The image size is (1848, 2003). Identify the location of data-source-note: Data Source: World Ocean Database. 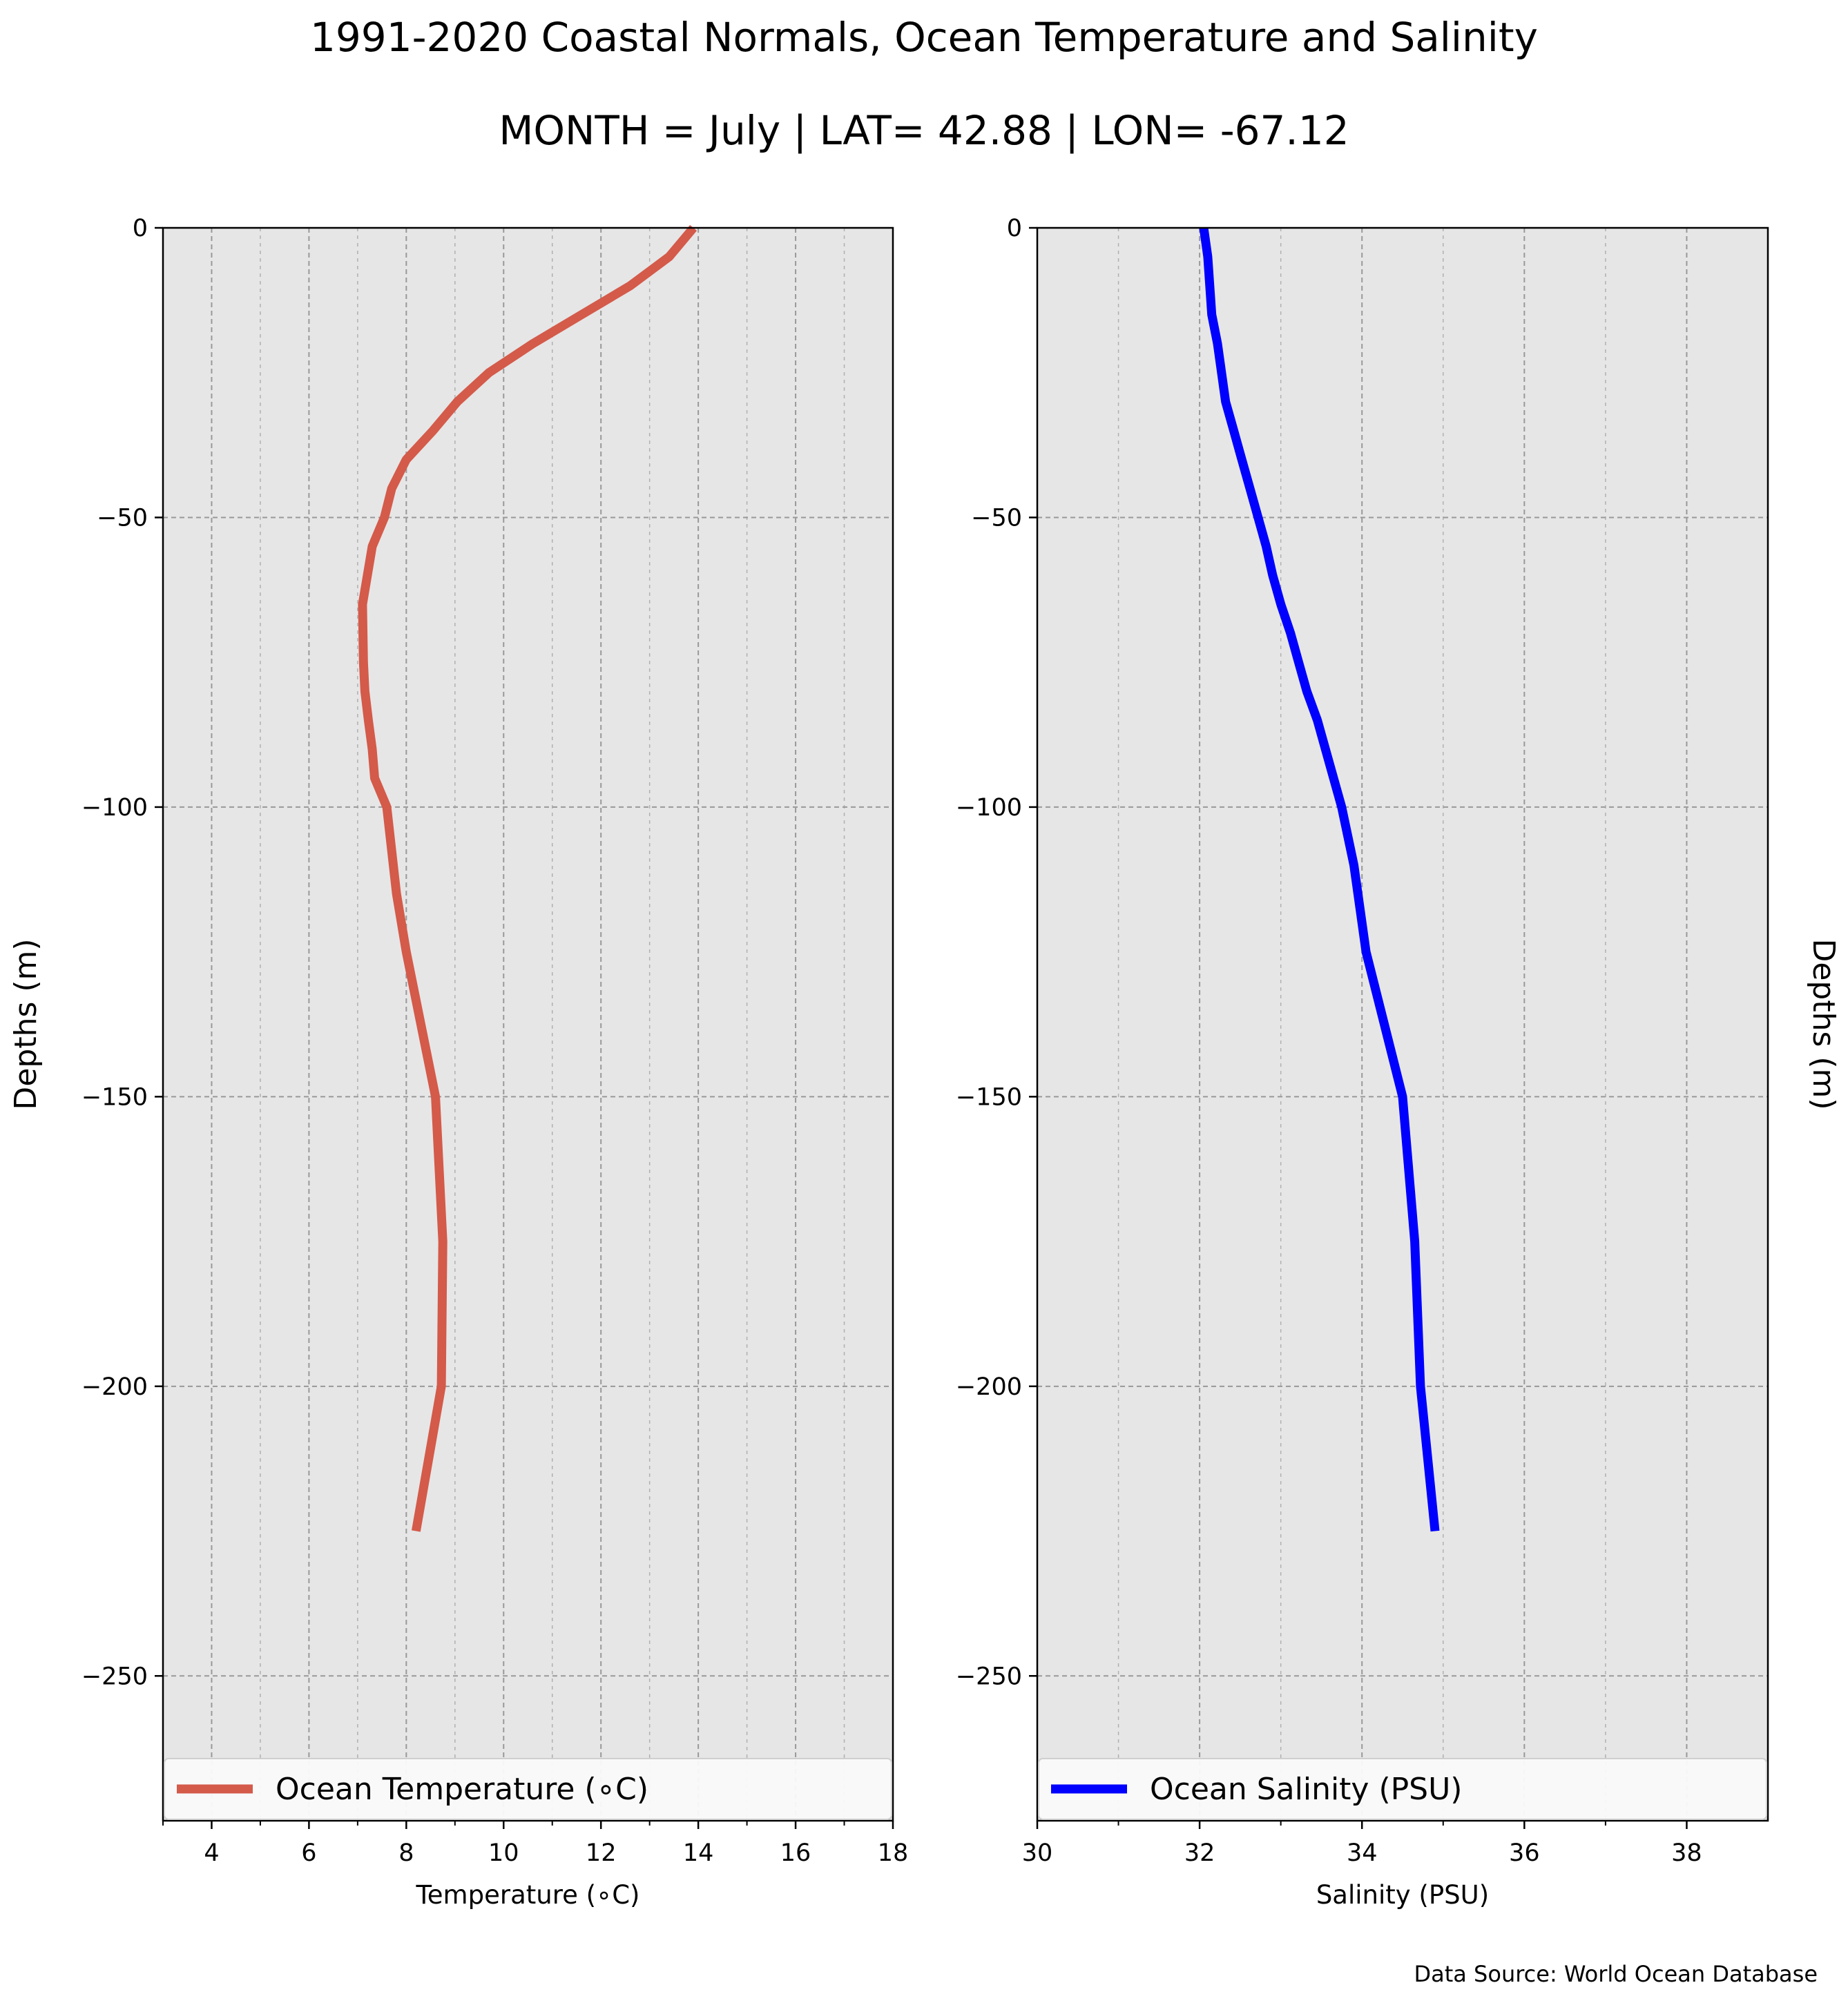
(1616, 1974).